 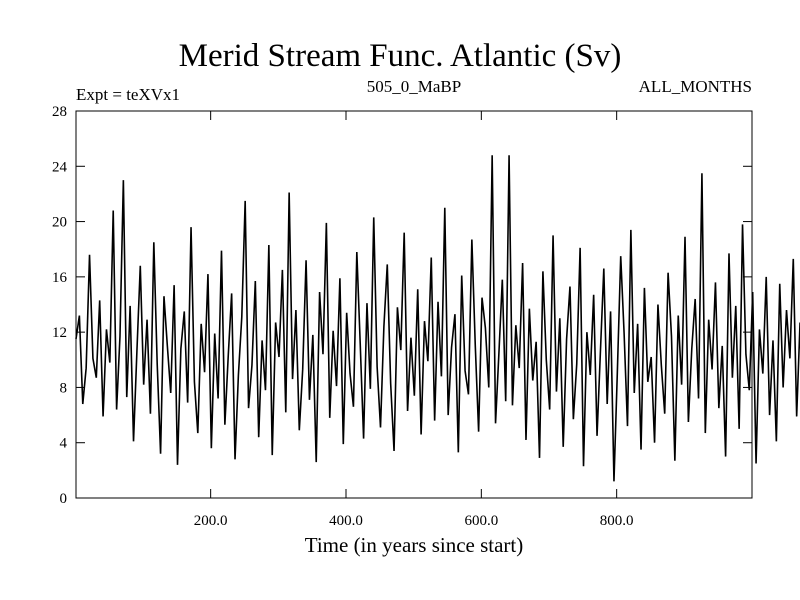 I want to click on months-label: ALL_MONTHS, so click(x=695, y=86).